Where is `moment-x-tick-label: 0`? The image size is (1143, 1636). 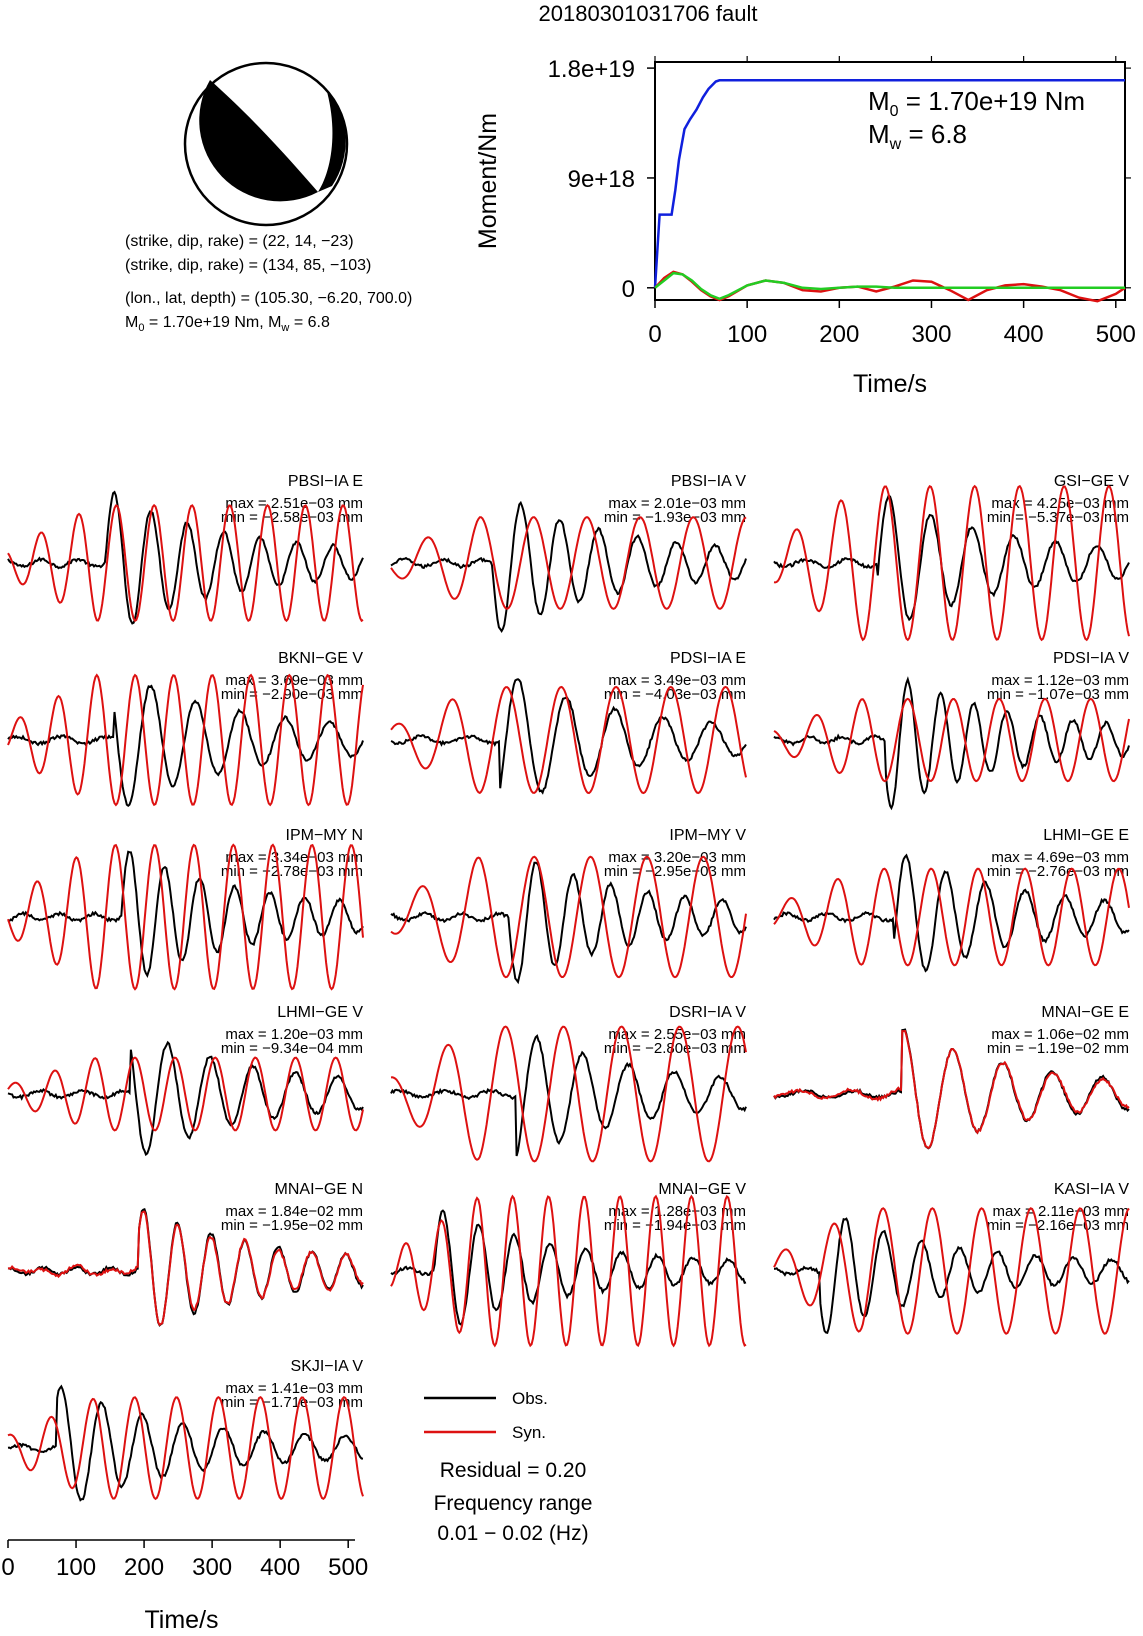 moment-x-tick-label: 0 is located at coordinates (654, 334).